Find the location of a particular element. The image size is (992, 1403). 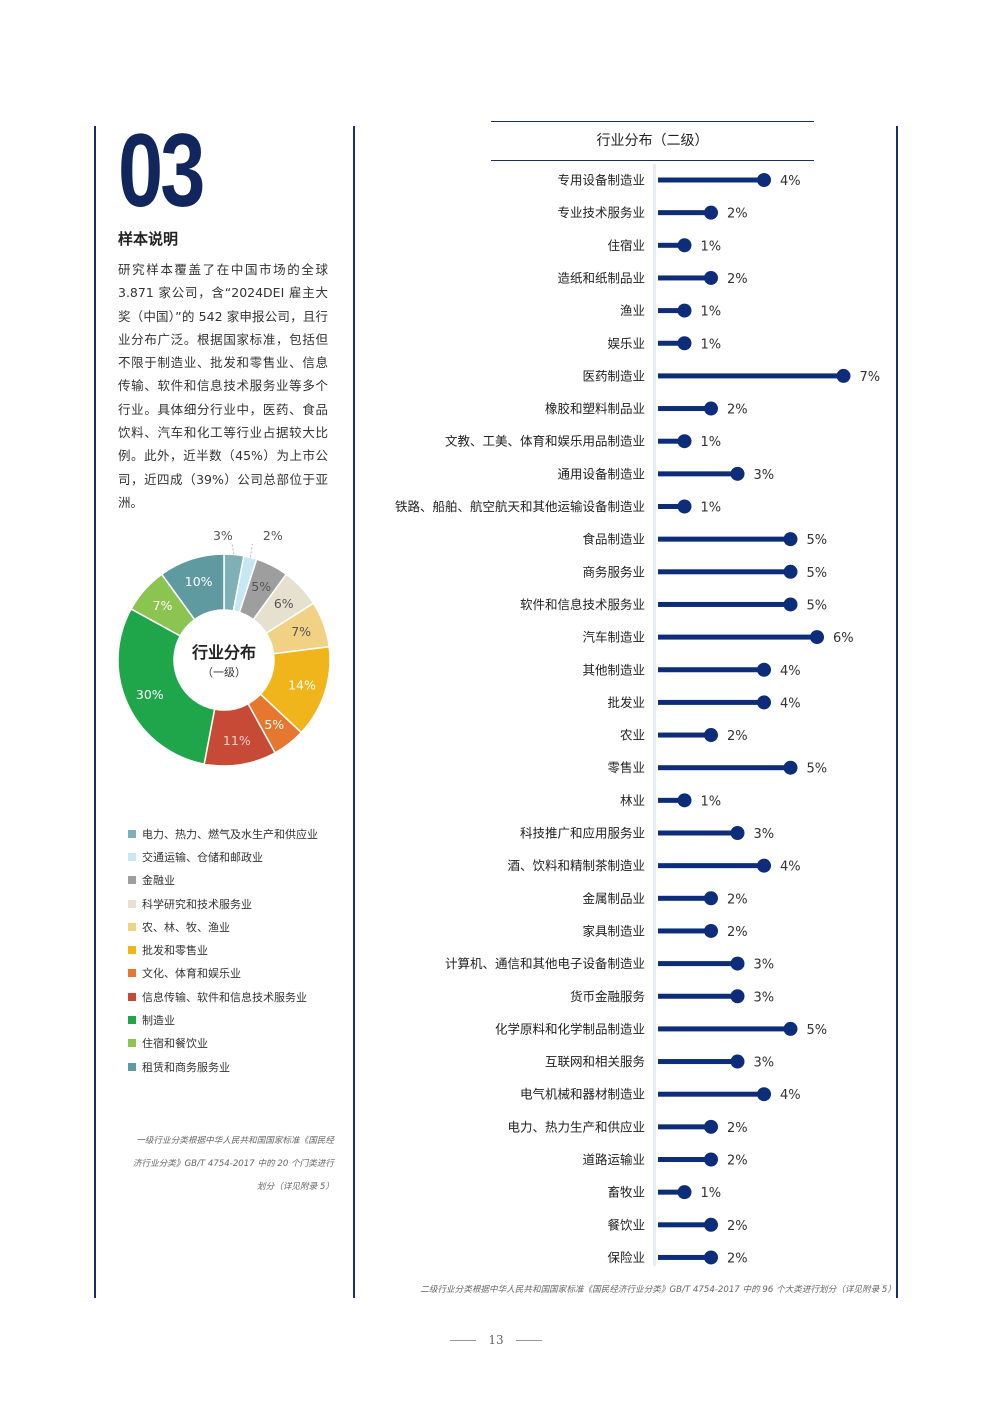

donut-slice is located at coordinates (166, 686).